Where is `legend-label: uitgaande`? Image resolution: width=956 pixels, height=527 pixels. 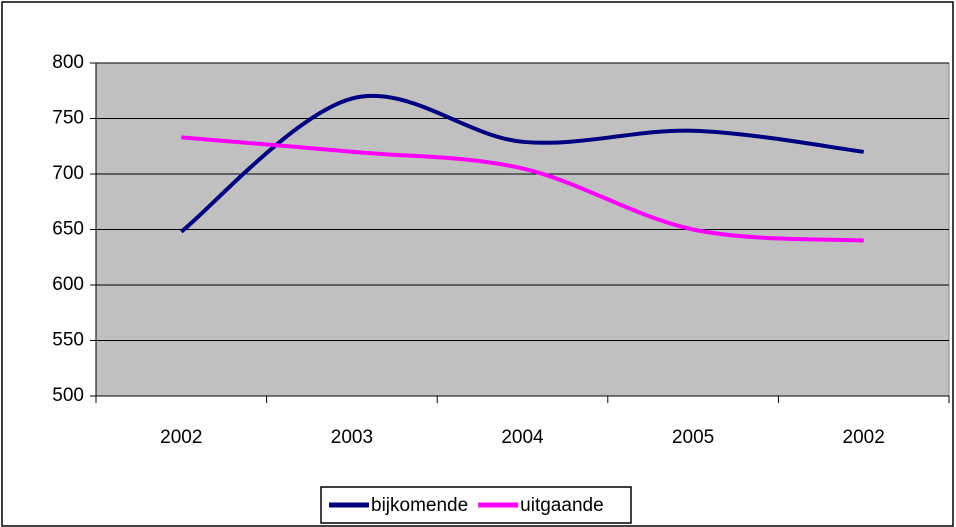
legend-label: uitgaande is located at coordinates (561, 505).